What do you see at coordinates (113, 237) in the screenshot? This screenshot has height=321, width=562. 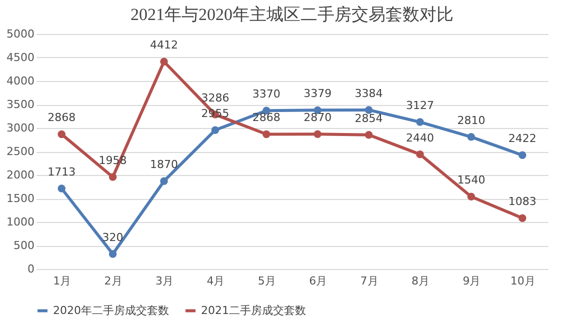 I see `data-label: 320` at bounding box center [113, 237].